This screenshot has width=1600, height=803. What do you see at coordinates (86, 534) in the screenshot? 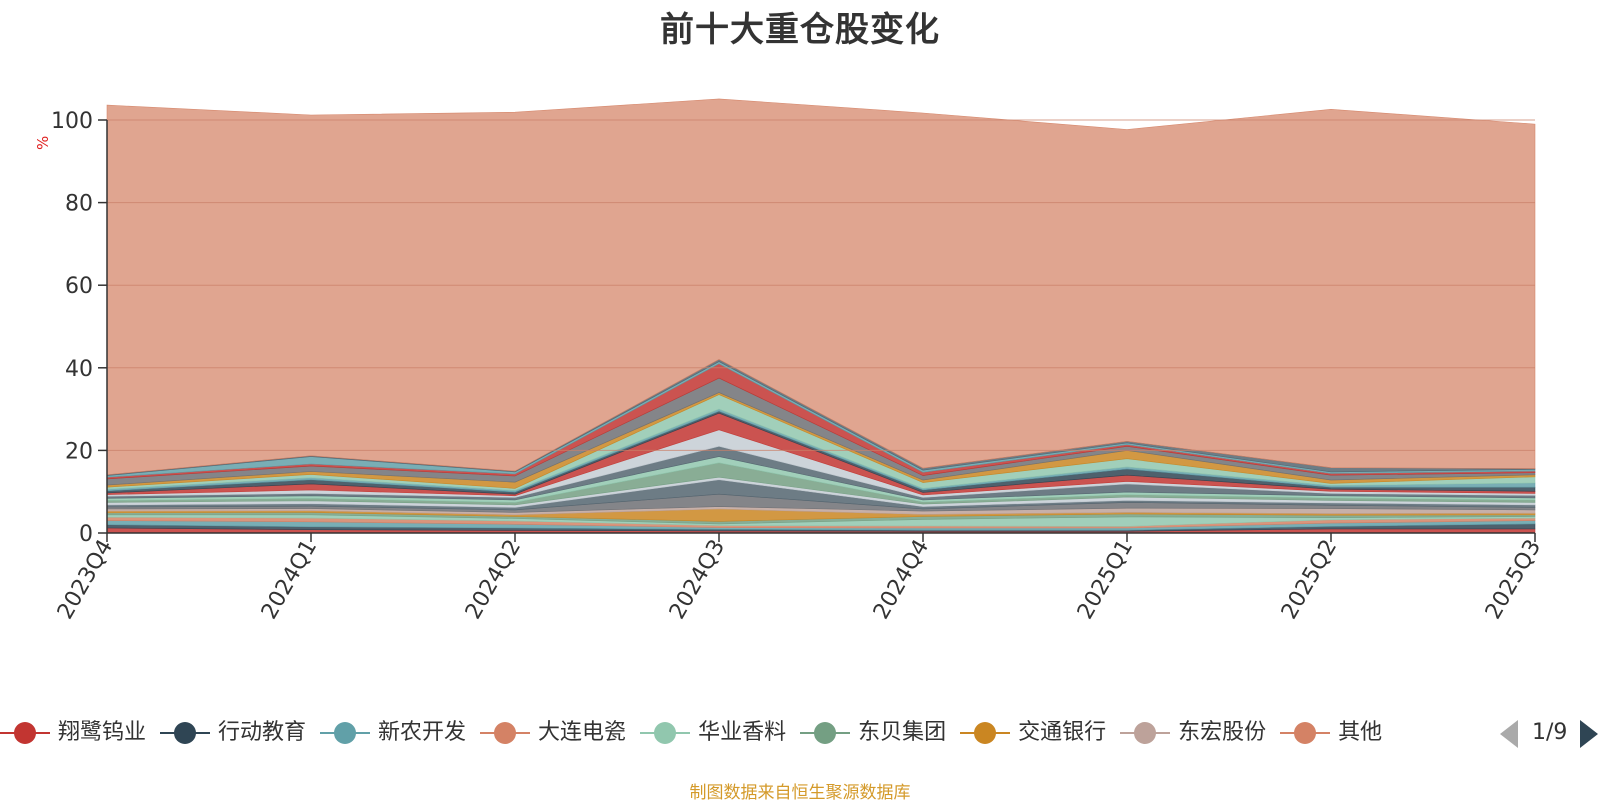
I see `y-tick-label: 0` at bounding box center [86, 534].